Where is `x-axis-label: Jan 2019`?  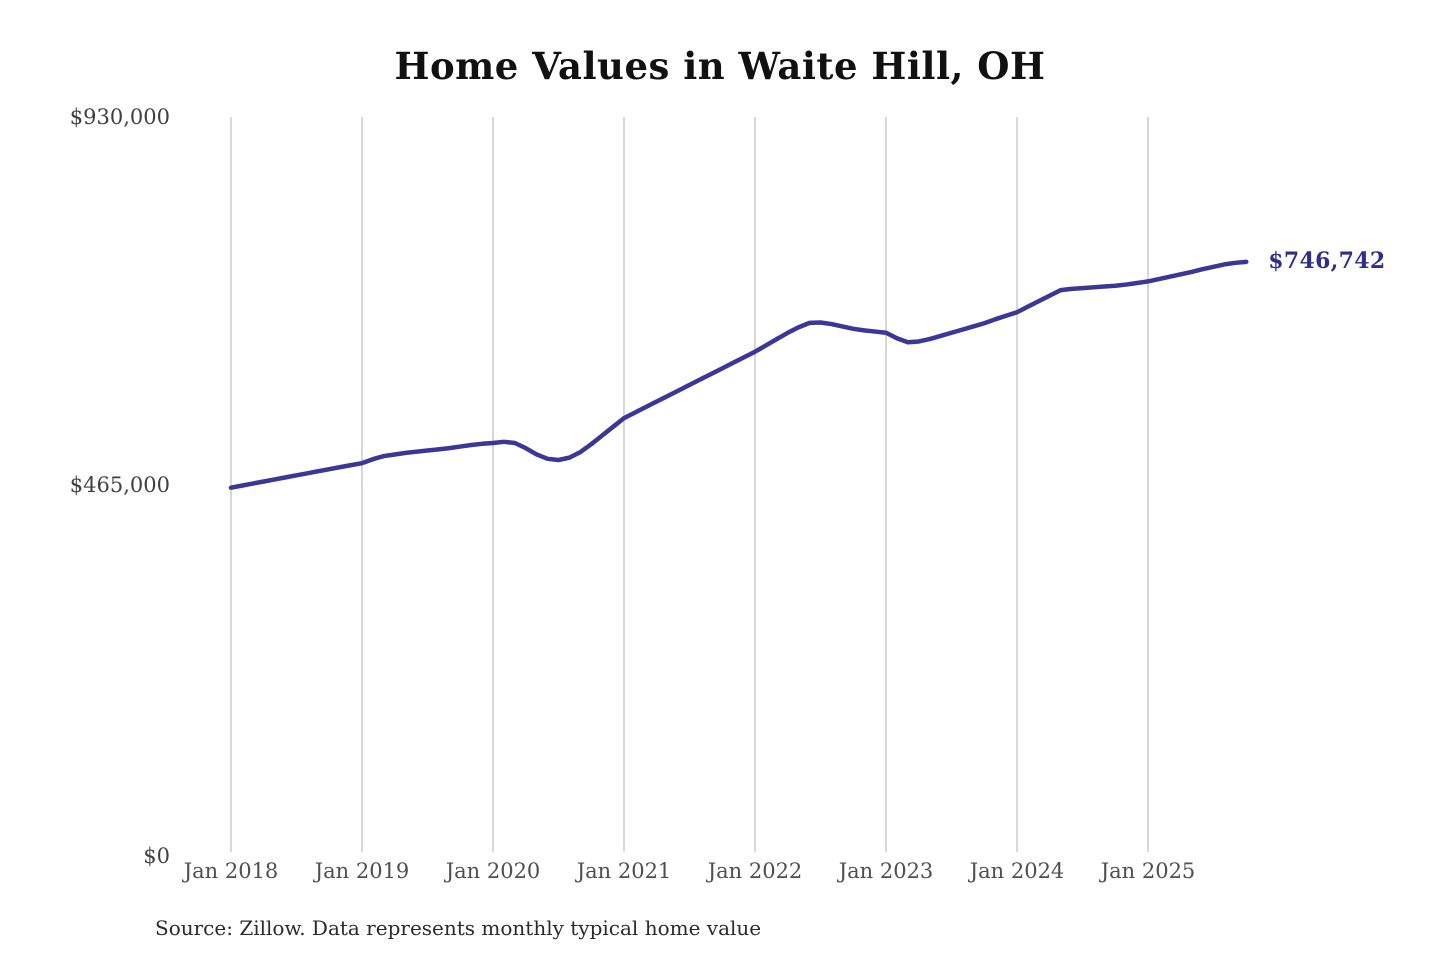
x-axis-label: Jan 2019 is located at coordinates (362, 871).